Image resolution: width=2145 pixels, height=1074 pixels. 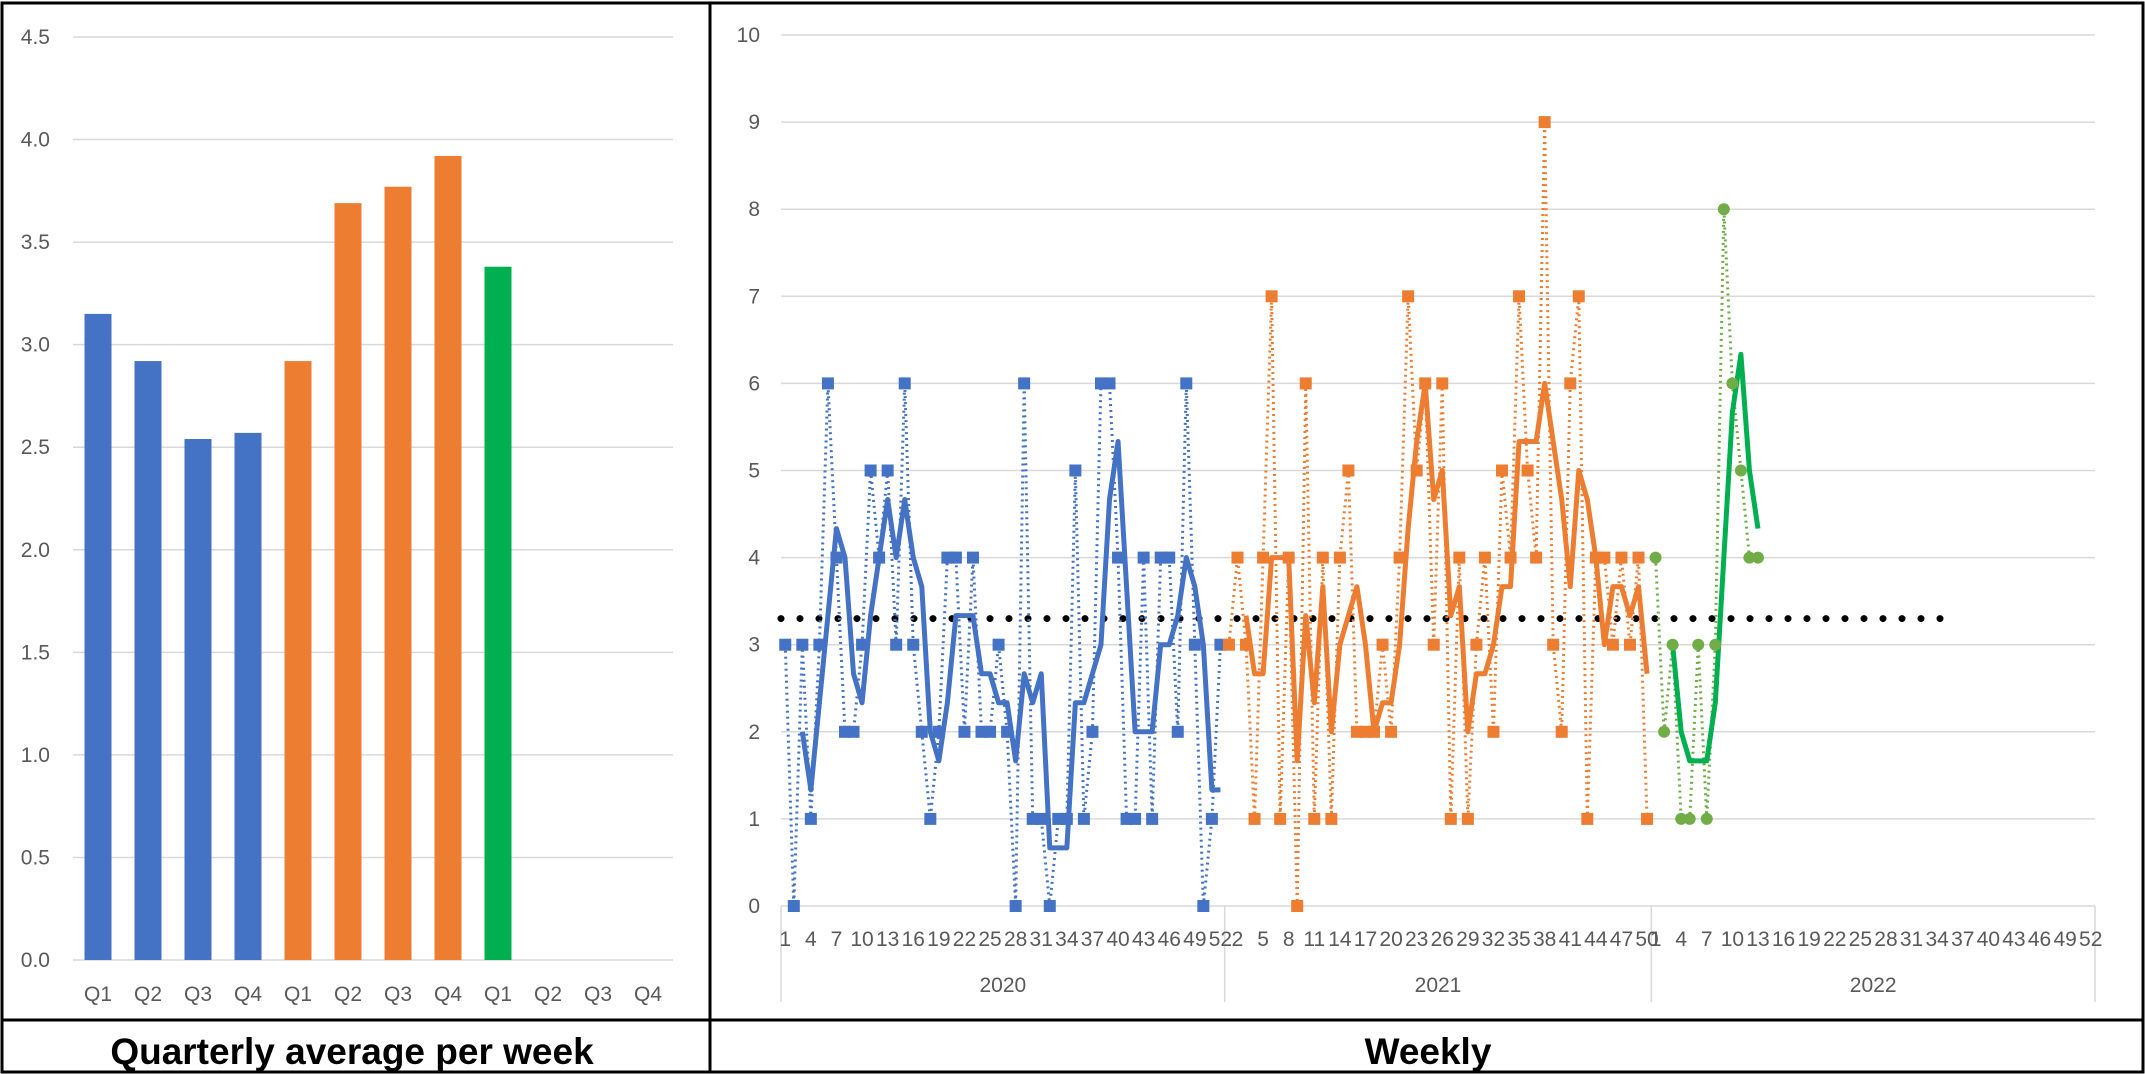 I want to click on y-tick-label: 6, so click(x=754, y=383).